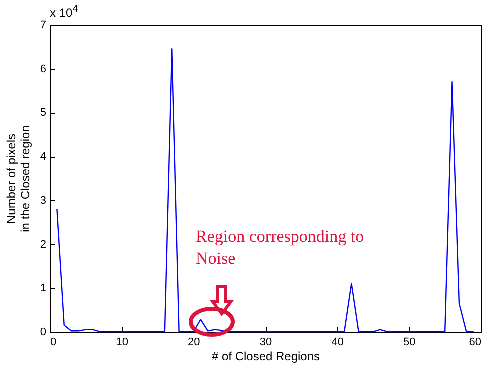  I want to click on y-tick-label: 3, so click(43, 200).